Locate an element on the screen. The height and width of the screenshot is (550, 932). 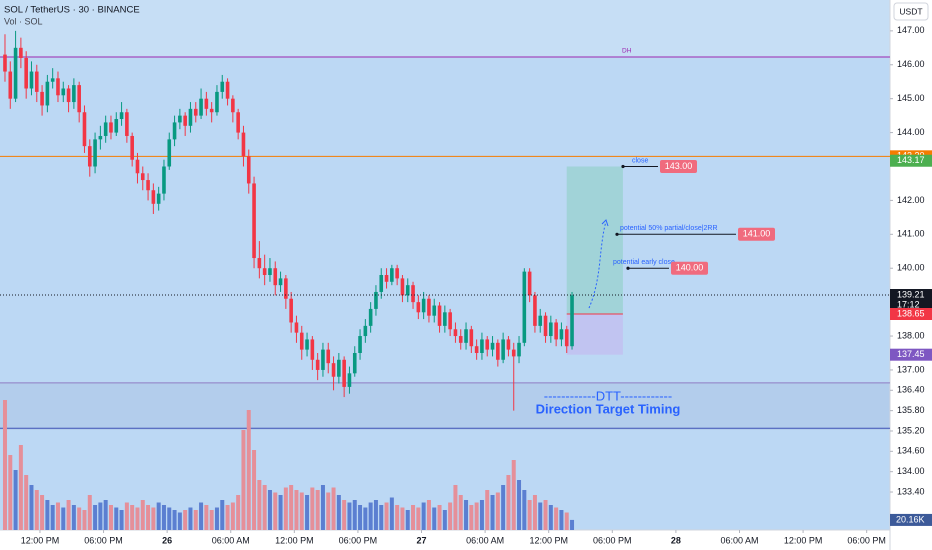
price-tag-countdown: 17:12 is located at coordinates (908, 304).